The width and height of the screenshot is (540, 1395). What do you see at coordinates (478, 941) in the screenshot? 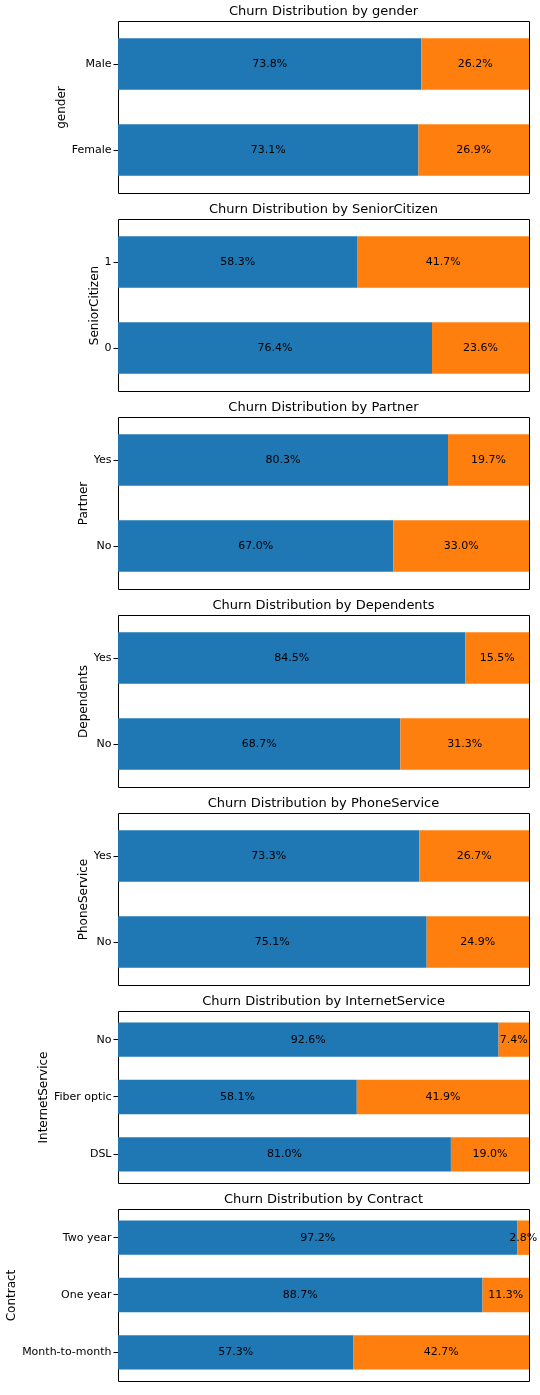
I see `data-label: 24.9%` at bounding box center [478, 941].